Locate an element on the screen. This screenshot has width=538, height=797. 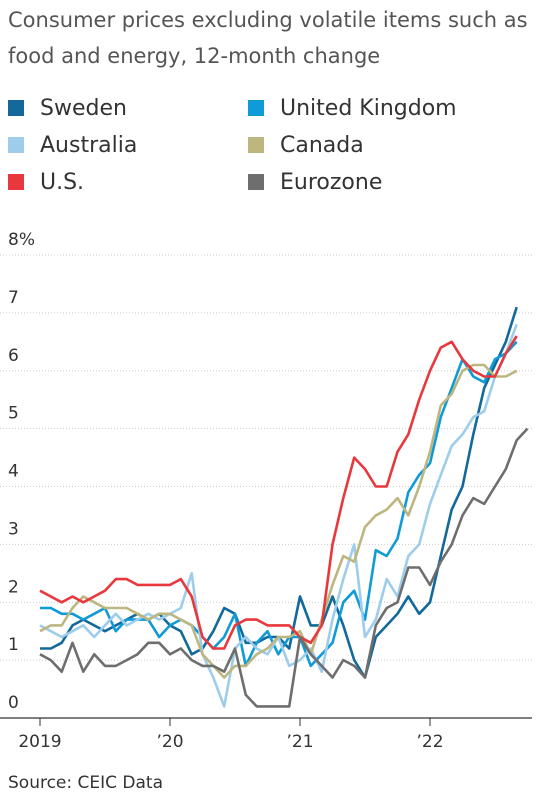
x-tick-label: ’21 is located at coordinates (299, 742).